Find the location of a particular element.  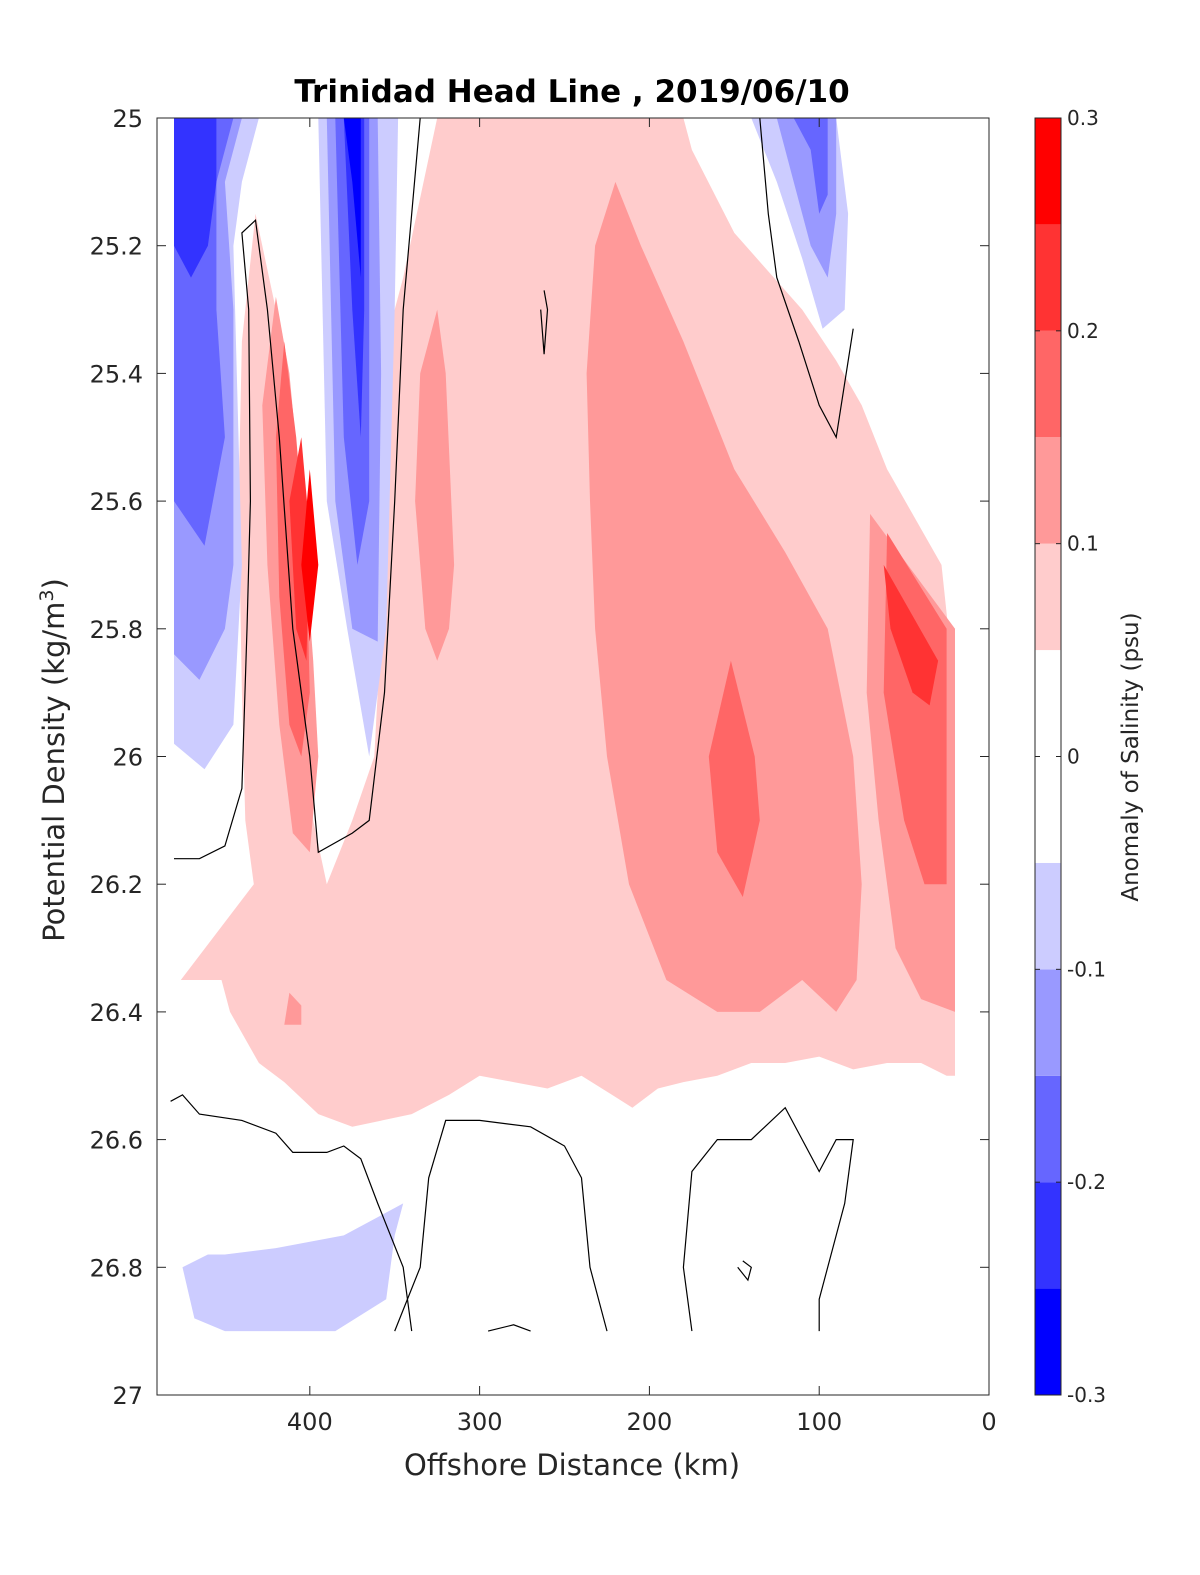

colorbar-tick-label: 0.1 is located at coordinates (1083, 544).